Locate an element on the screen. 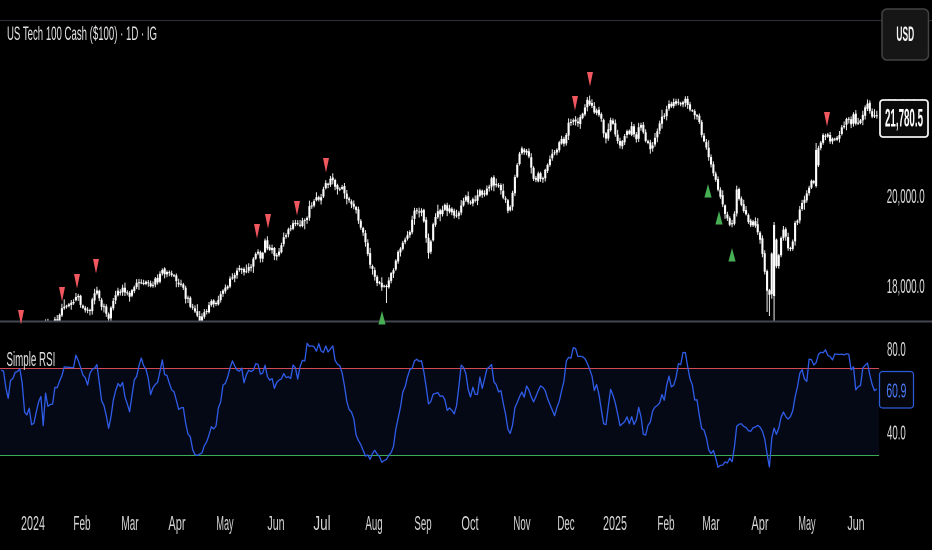  svg-text: Aug is located at coordinates (373, 524).